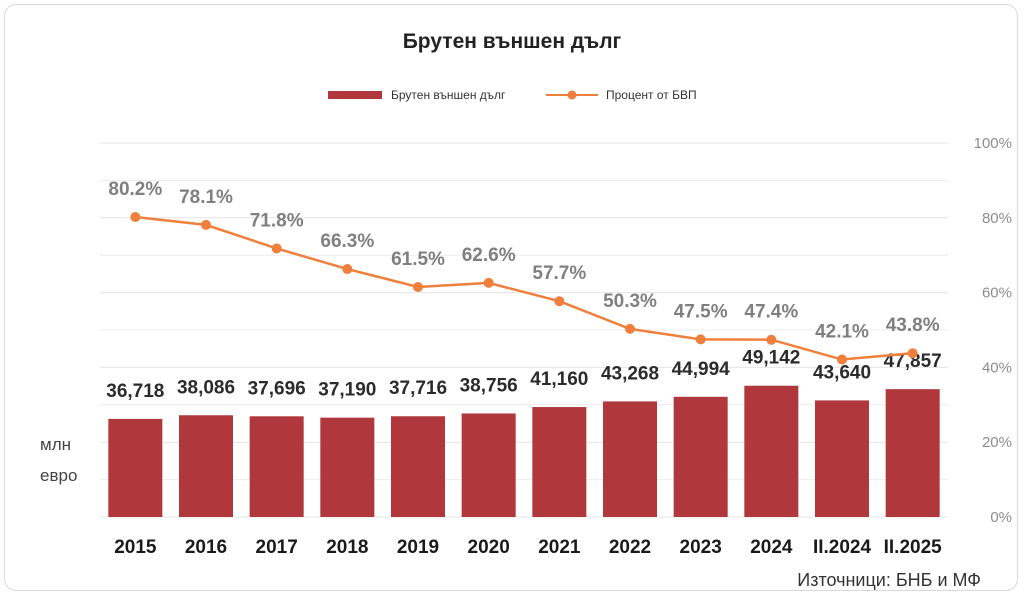 The image size is (1024, 597). What do you see at coordinates (559, 547) in the screenshot?
I see `category-label: 2021` at bounding box center [559, 547].